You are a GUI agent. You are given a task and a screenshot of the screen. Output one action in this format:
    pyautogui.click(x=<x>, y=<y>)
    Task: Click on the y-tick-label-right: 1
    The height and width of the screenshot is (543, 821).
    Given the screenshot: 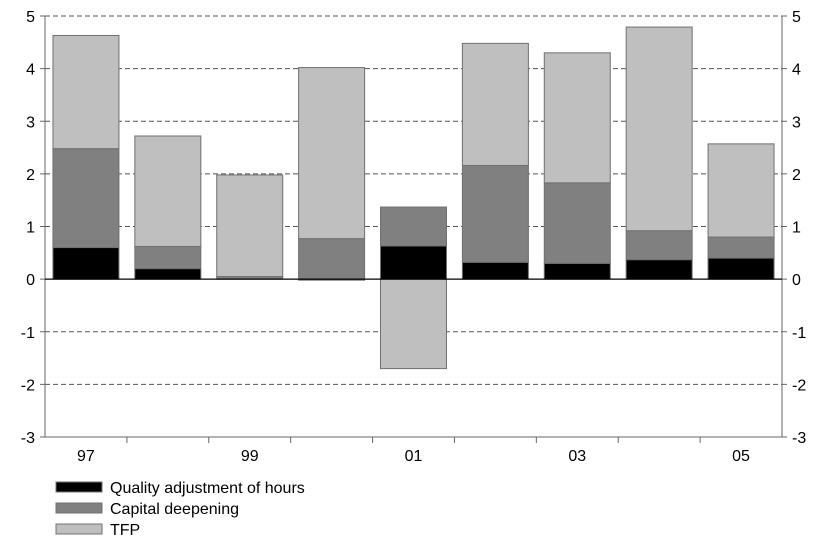 What is the action you would take?
    pyautogui.click(x=796, y=228)
    